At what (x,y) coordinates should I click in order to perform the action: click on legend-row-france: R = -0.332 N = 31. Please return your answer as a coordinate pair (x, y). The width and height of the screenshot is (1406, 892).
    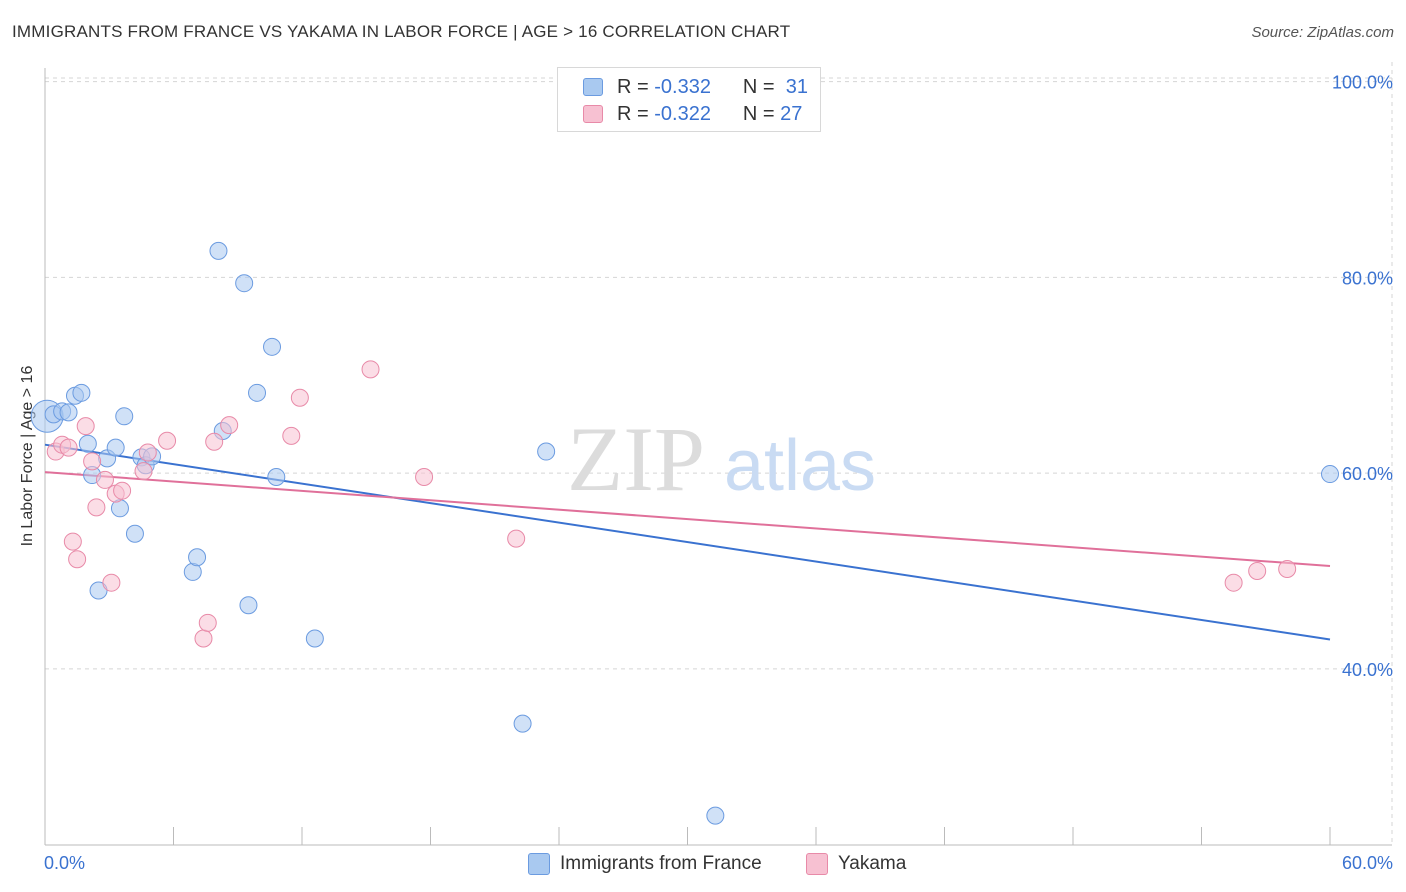
    Looking at the image, I should click on (695, 87).